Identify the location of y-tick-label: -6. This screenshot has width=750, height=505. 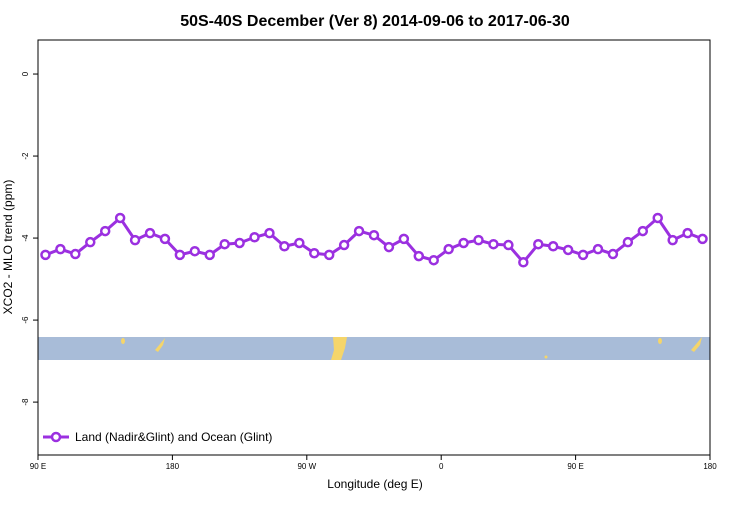
(25, 320).